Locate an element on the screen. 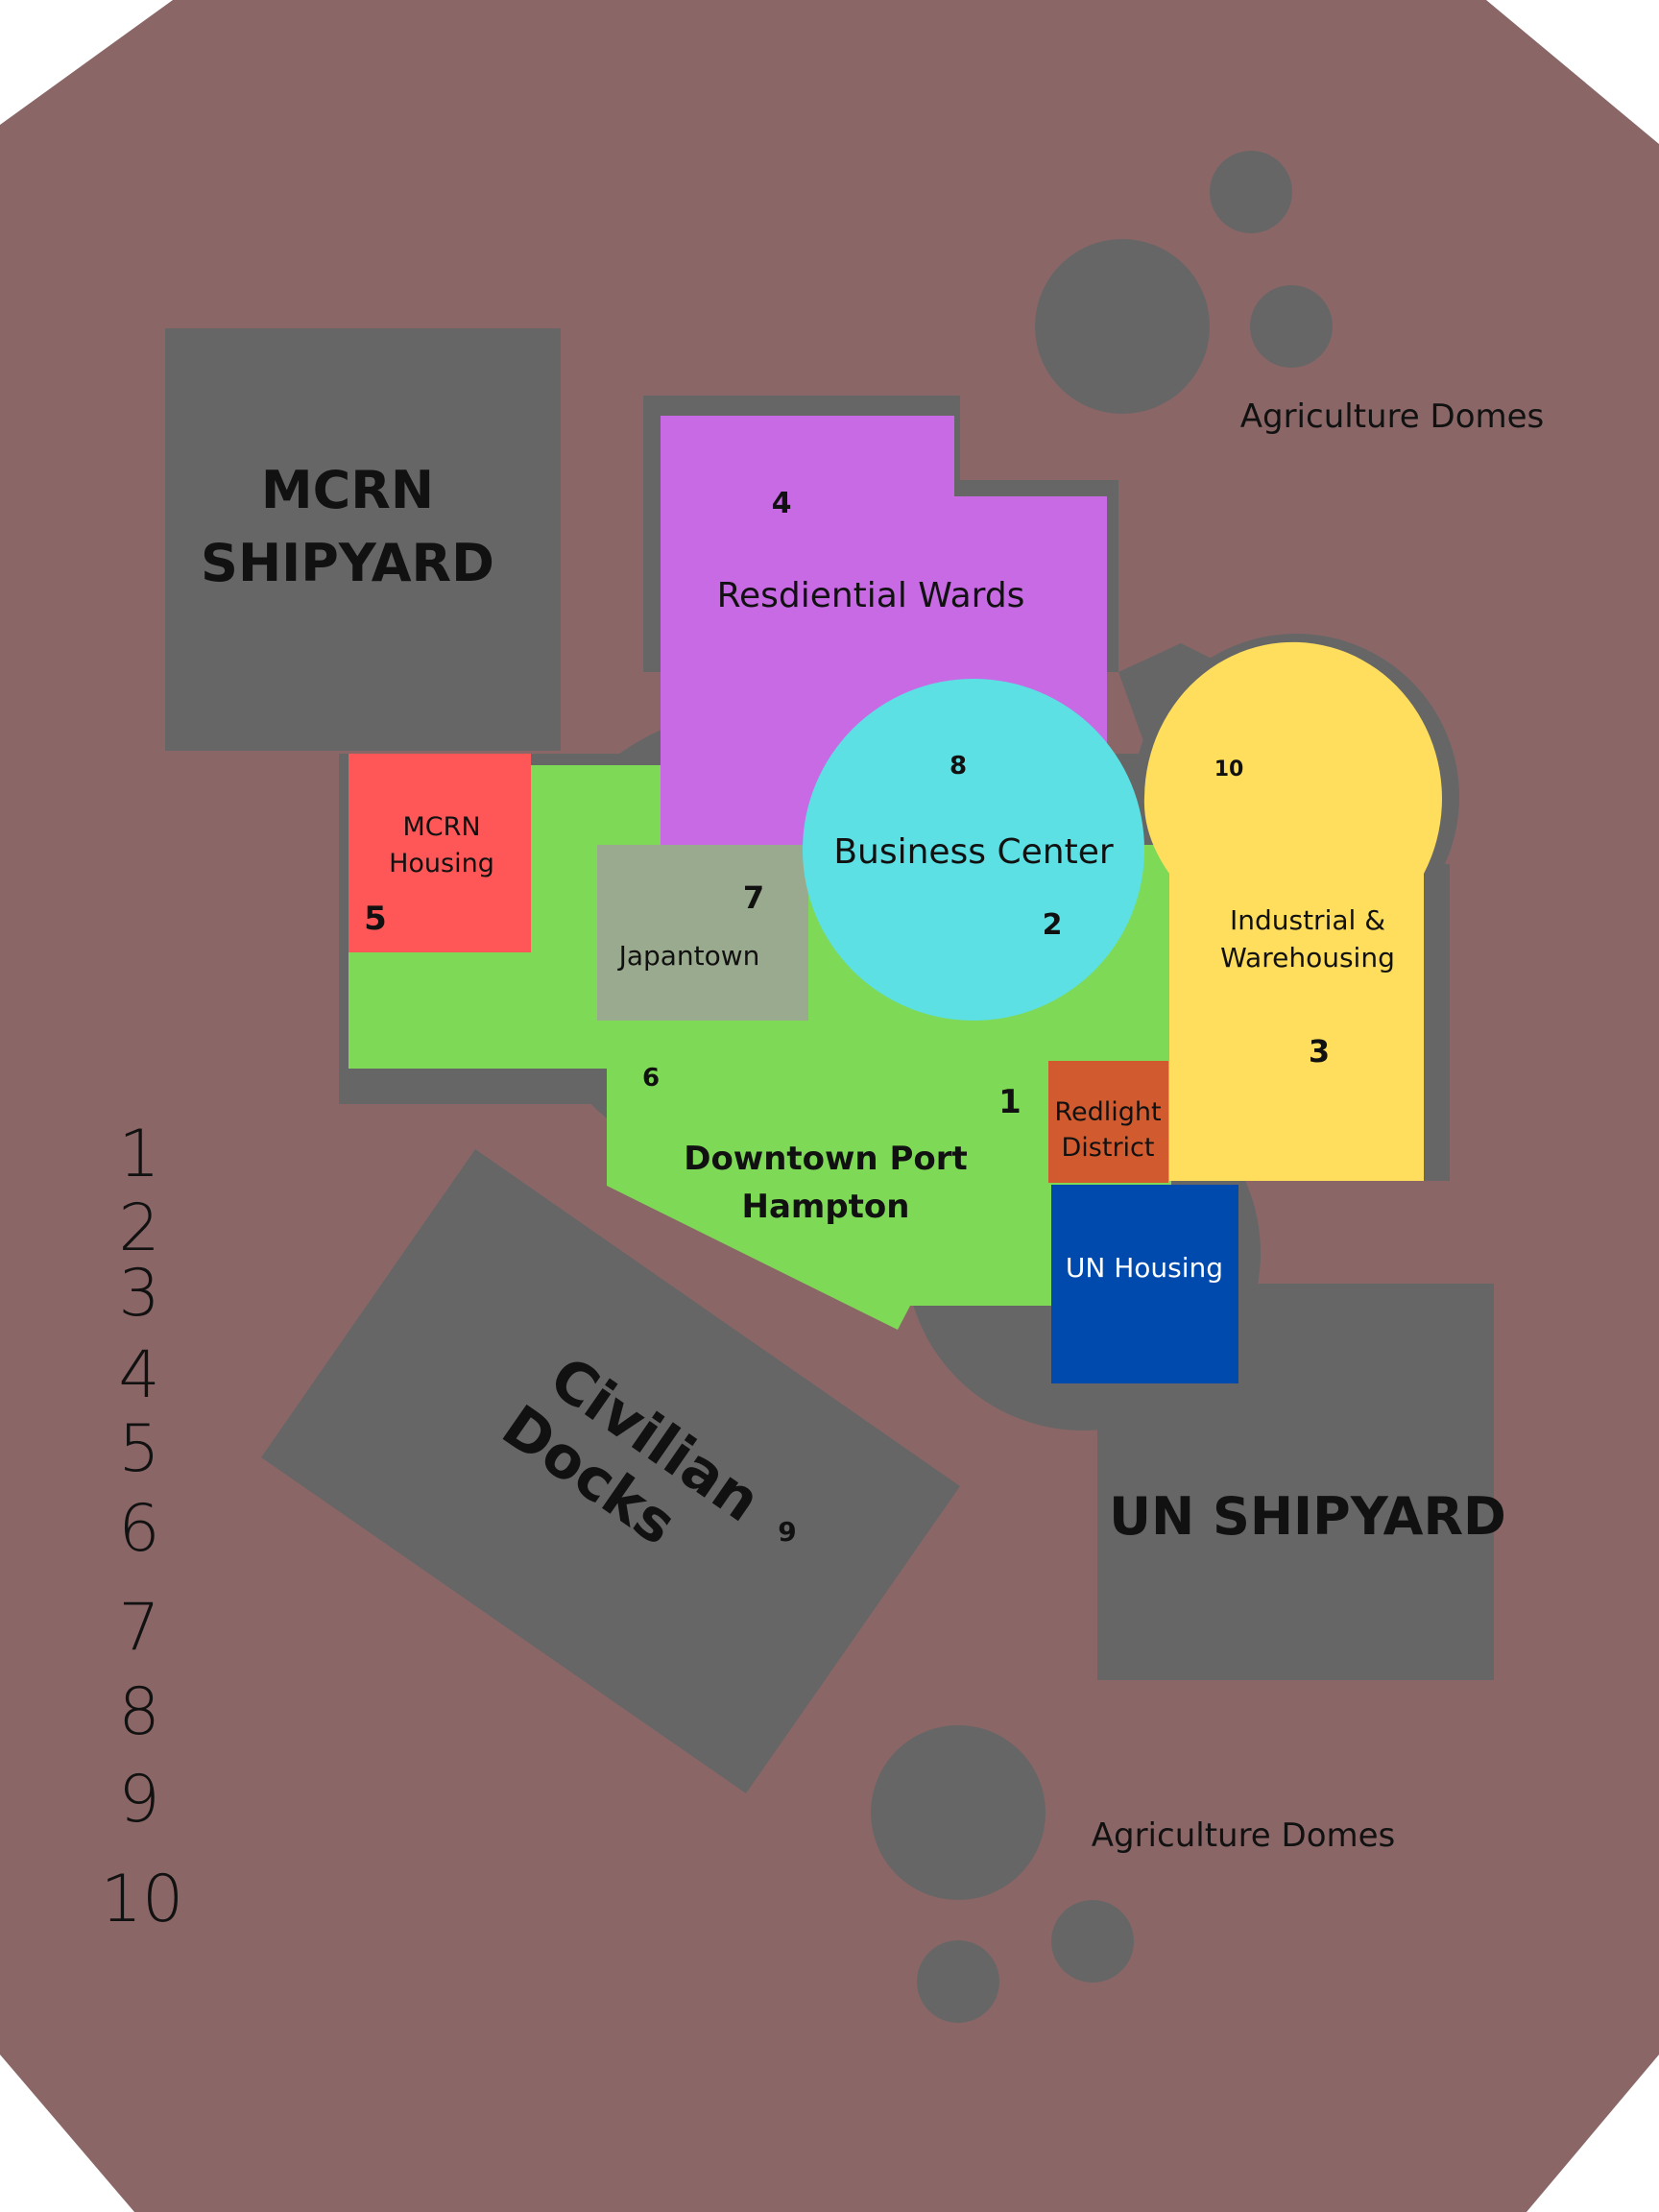  marker-5: 5 is located at coordinates (375, 919).